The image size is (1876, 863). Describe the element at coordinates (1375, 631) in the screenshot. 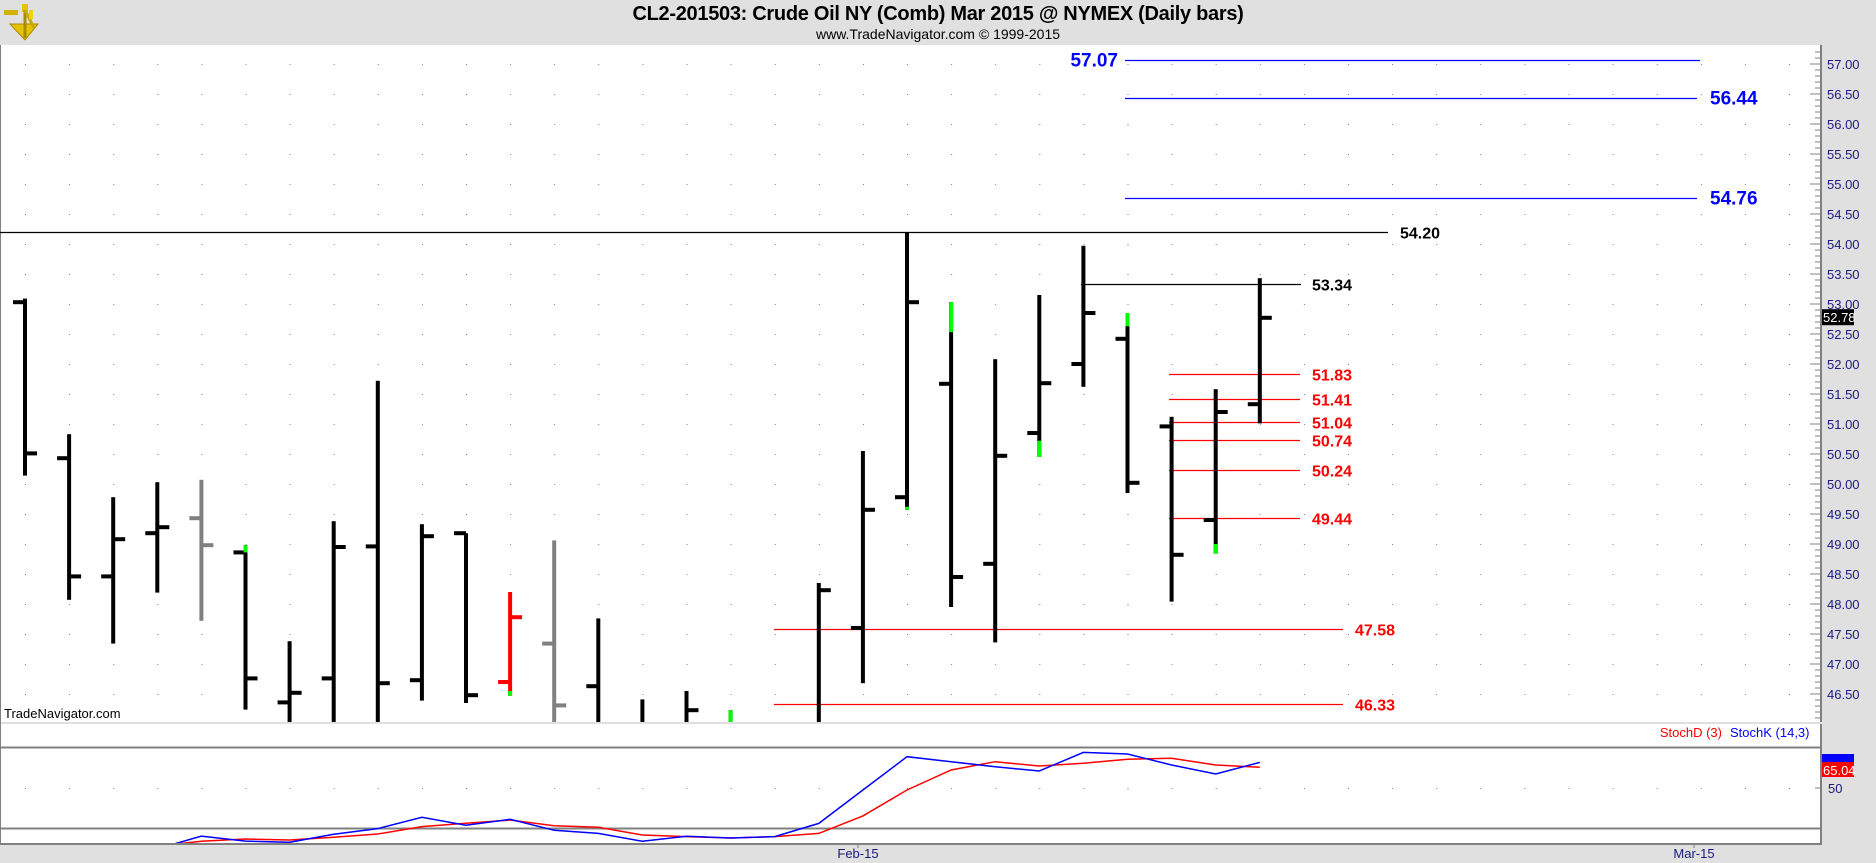

I see `level-label: 47.58` at that location.